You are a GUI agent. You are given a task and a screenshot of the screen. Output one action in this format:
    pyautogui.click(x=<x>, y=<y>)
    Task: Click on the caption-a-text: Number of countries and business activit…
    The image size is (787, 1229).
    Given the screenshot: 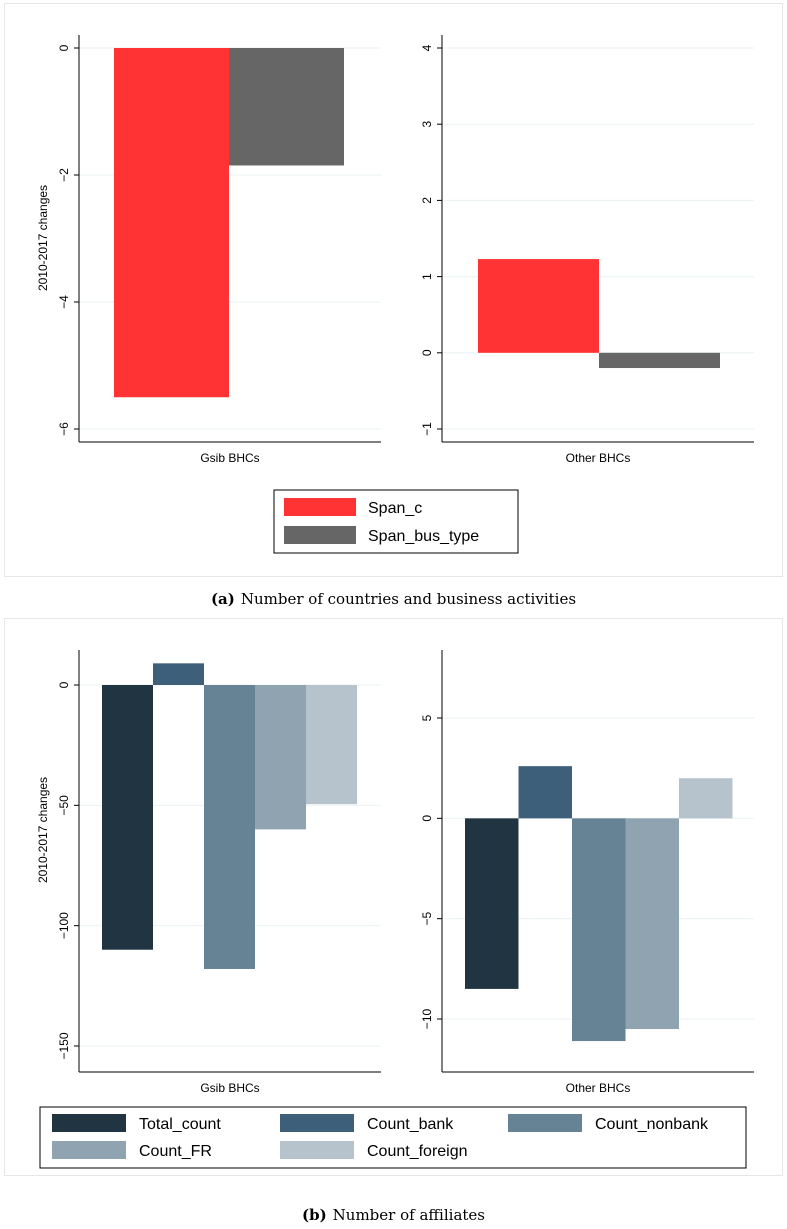 What is the action you would take?
    pyautogui.click(x=408, y=599)
    